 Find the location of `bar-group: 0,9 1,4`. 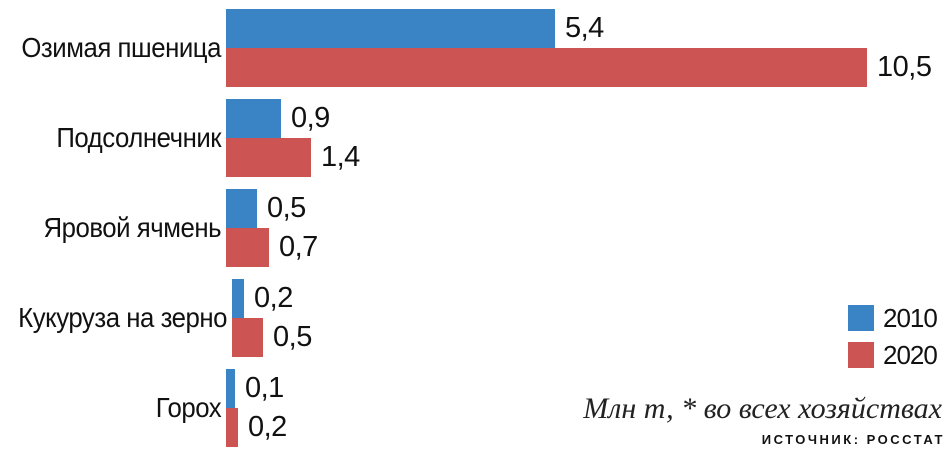

bar-group: 0,9 1,4 is located at coordinates (293, 138).